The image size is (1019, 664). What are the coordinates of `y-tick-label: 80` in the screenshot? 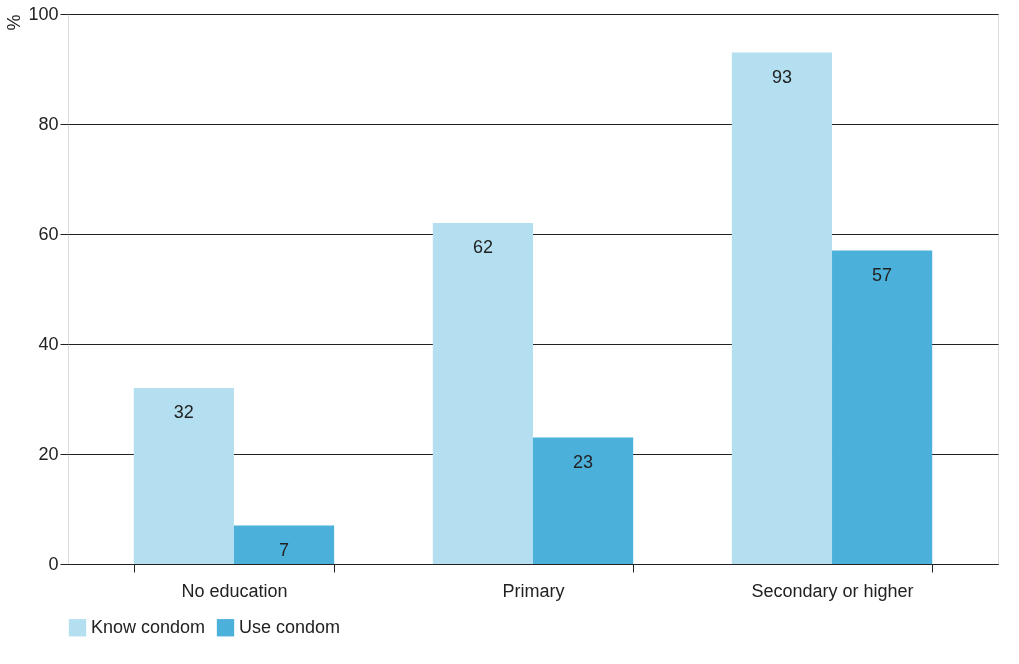 It's located at (48, 123).